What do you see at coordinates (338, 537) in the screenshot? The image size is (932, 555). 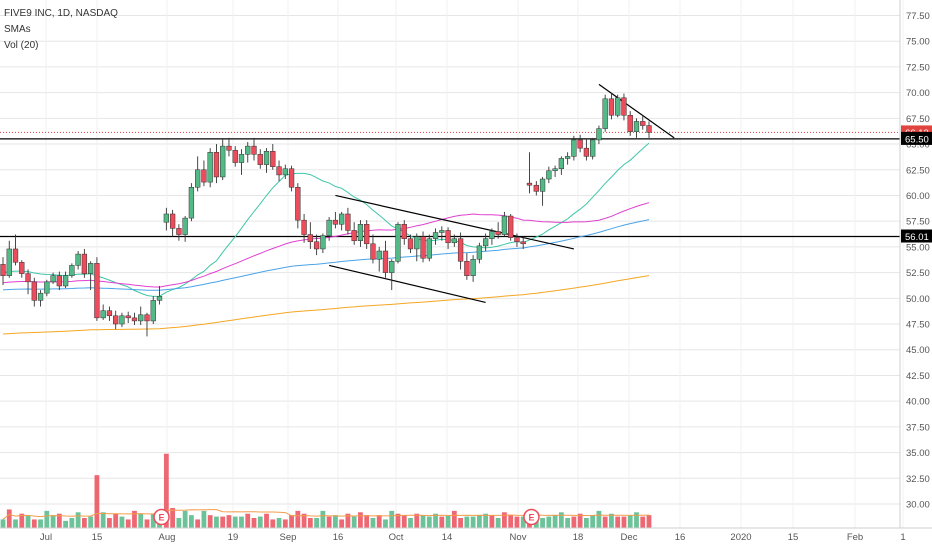 I see `time-tick-label: 16` at bounding box center [338, 537].